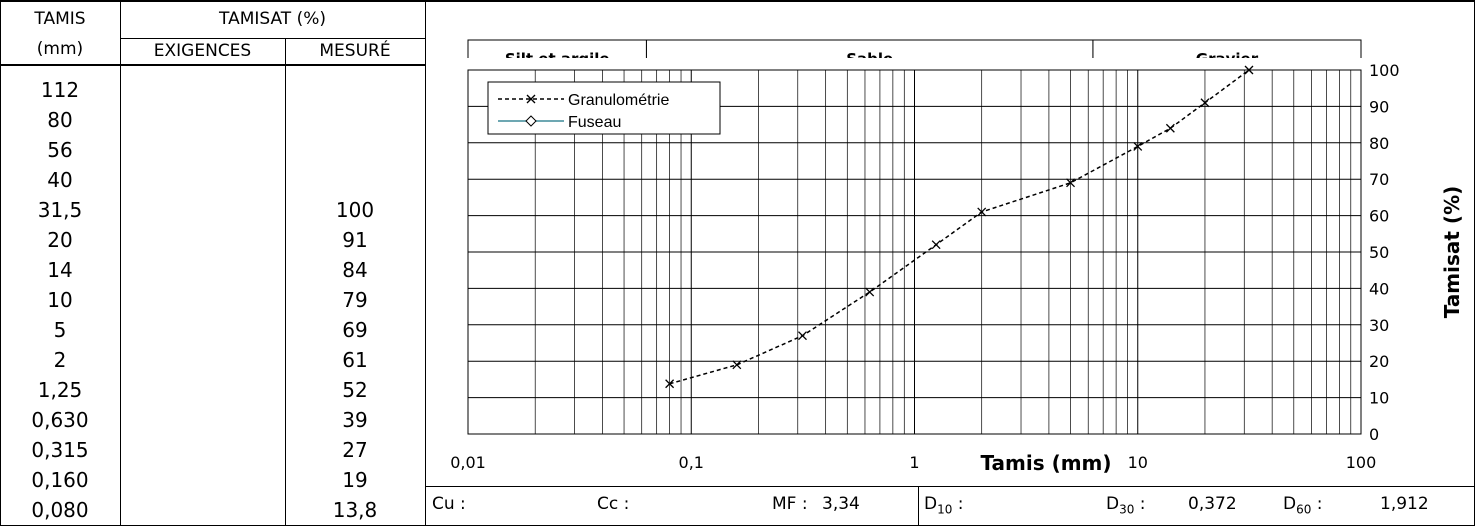 This screenshot has height=526, width=1475. I want to click on diamond-icon, so click(531, 121).